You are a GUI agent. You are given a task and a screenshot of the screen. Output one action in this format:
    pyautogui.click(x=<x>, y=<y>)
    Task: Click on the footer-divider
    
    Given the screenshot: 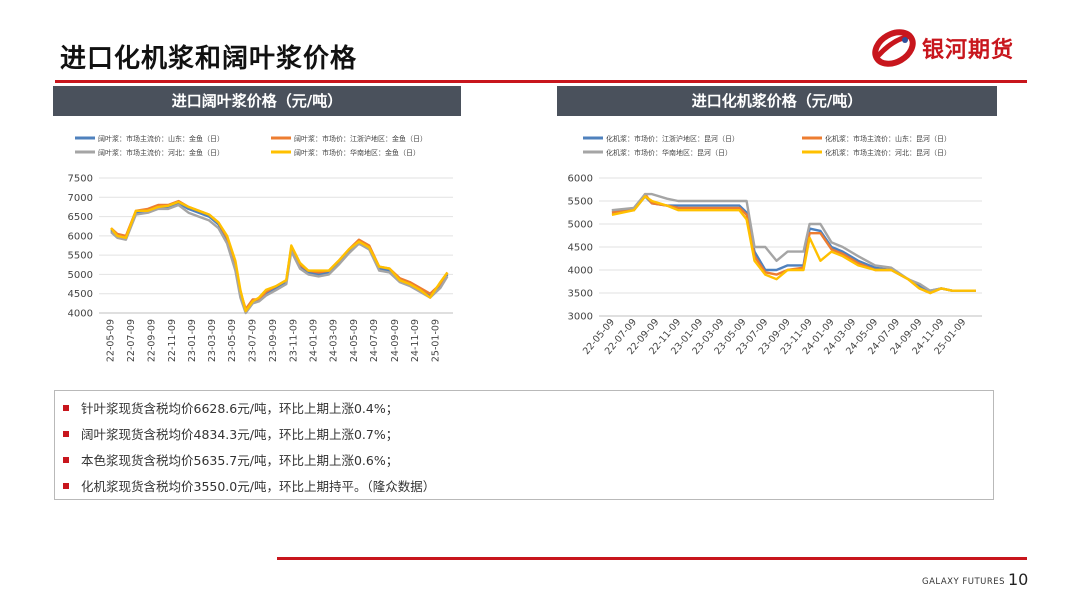 What is the action you would take?
    pyautogui.click(x=652, y=558)
    